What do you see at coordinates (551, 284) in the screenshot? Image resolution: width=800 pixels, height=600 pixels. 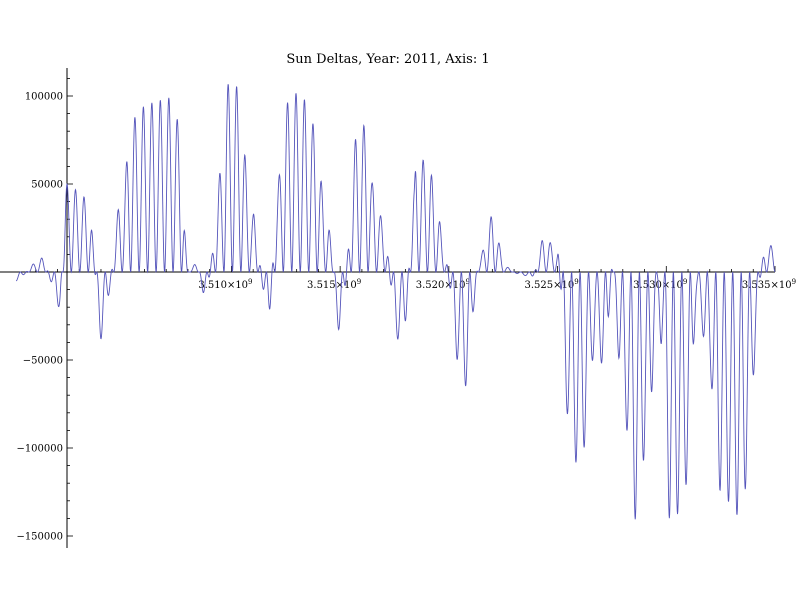 I see `x-tick-label: 3.525×109` at bounding box center [551, 284].